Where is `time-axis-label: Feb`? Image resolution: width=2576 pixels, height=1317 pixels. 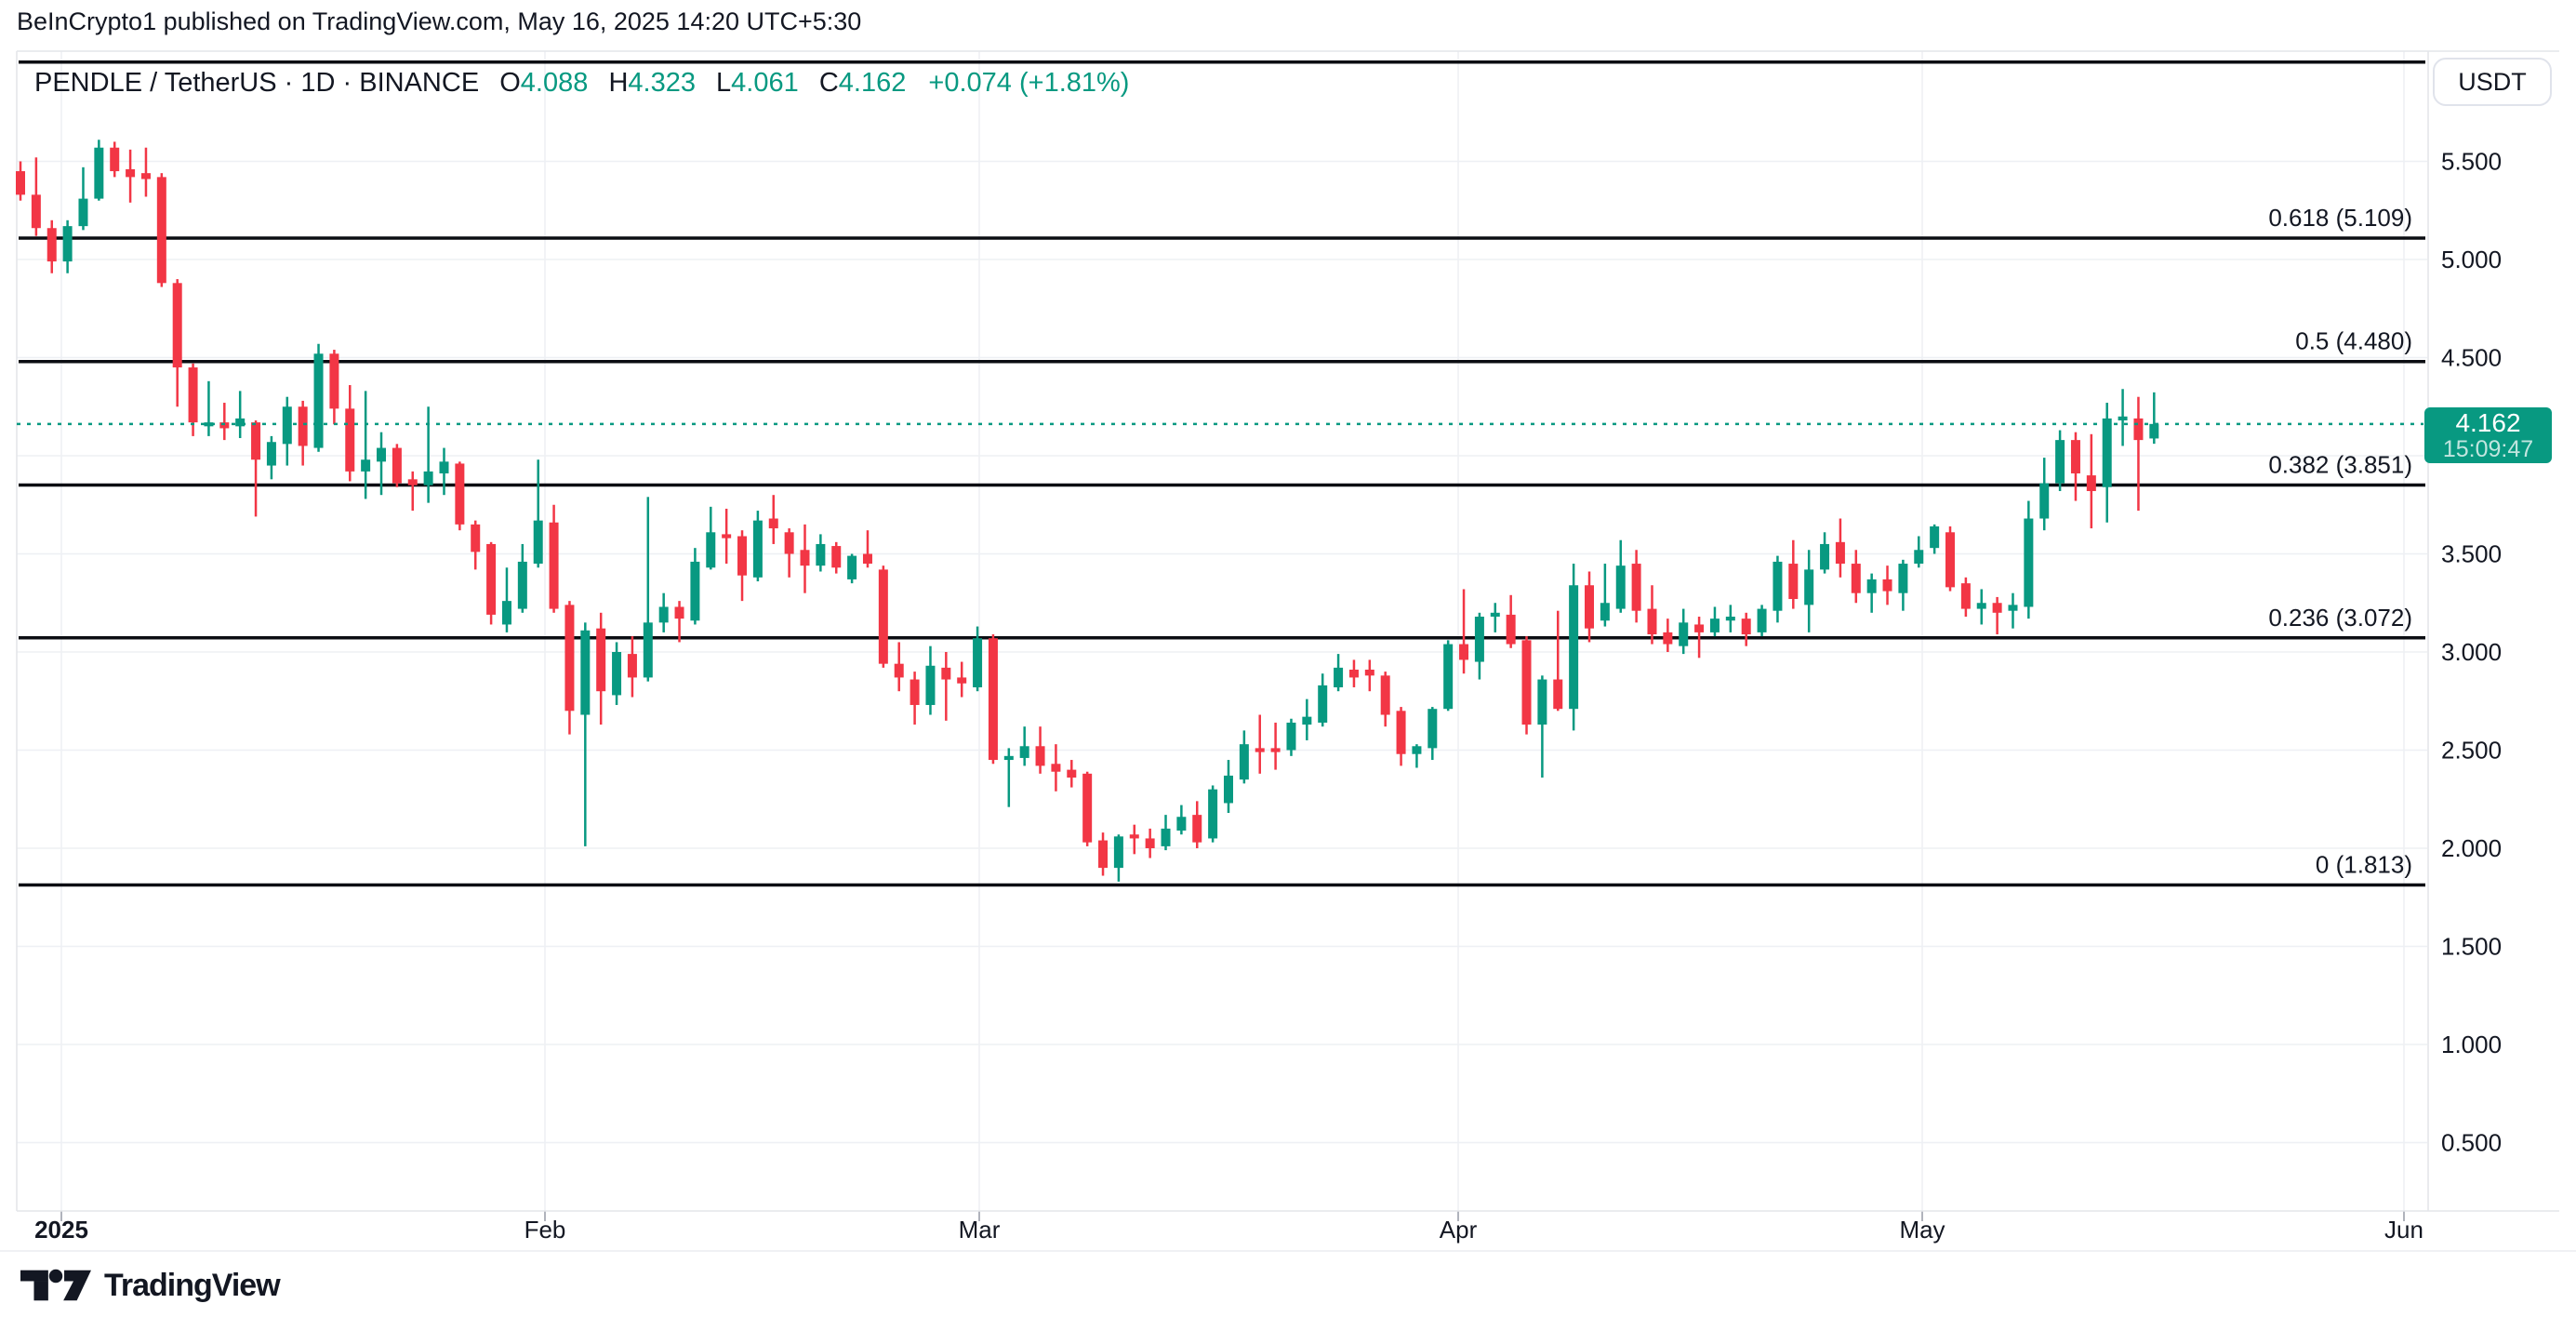 time-axis-label: Feb is located at coordinates (545, 1230).